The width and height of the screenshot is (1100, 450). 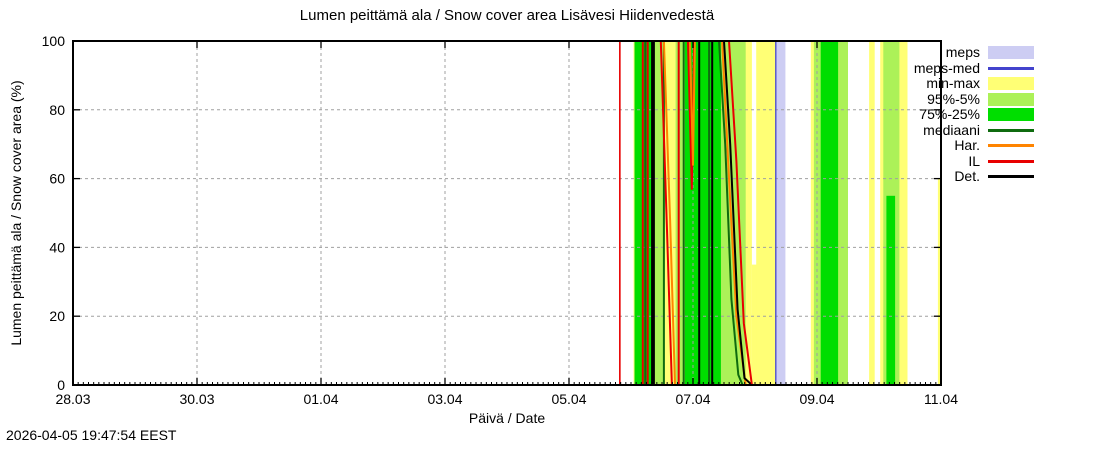 What do you see at coordinates (507, 418) in the screenshot?
I see `x-axis-label: Päivä / Date` at bounding box center [507, 418].